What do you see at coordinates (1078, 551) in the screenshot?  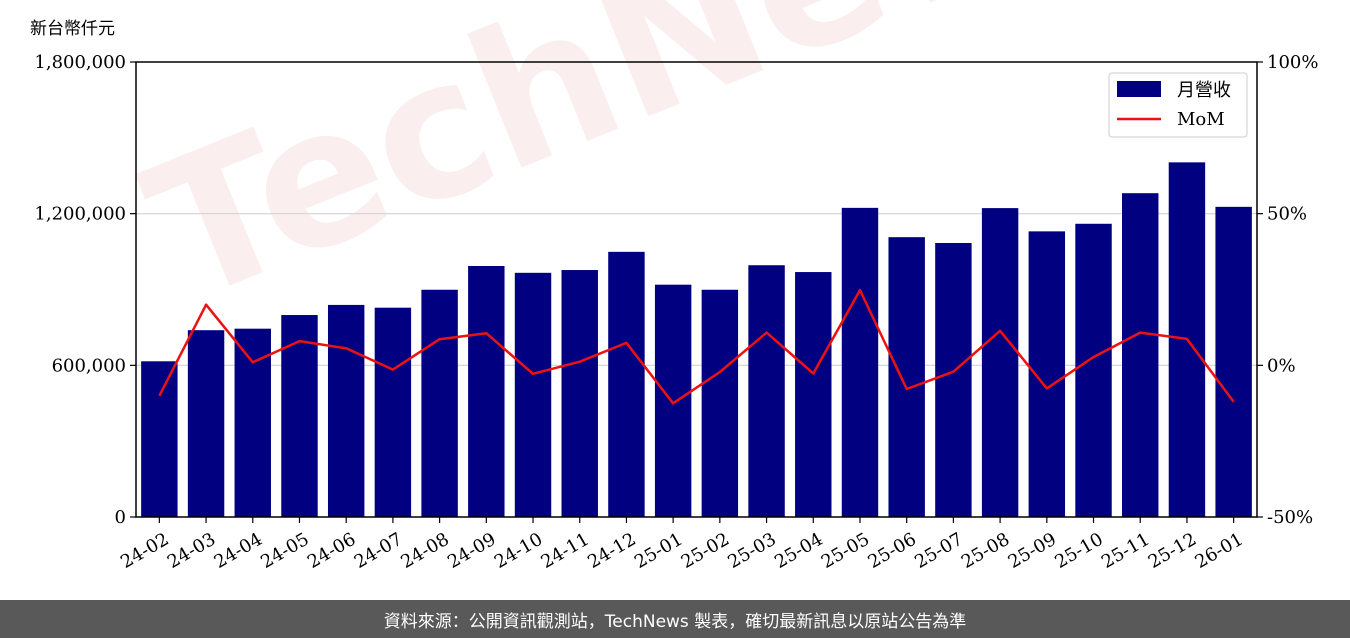 I see `x-tick-label: 25-10` at bounding box center [1078, 551].